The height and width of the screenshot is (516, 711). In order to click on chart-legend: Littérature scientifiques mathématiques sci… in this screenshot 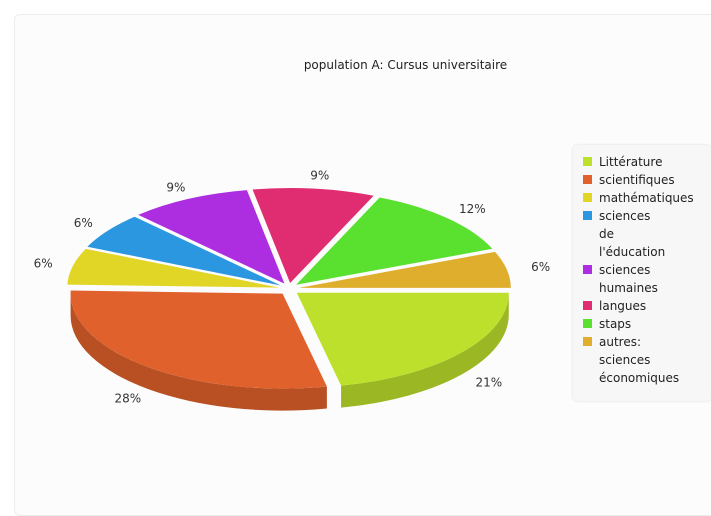, I will do `click(642, 273)`.